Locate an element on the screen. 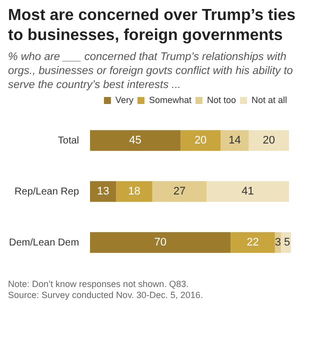 The image size is (309, 345). data-label: 45 is located at coordinates (135, 140).